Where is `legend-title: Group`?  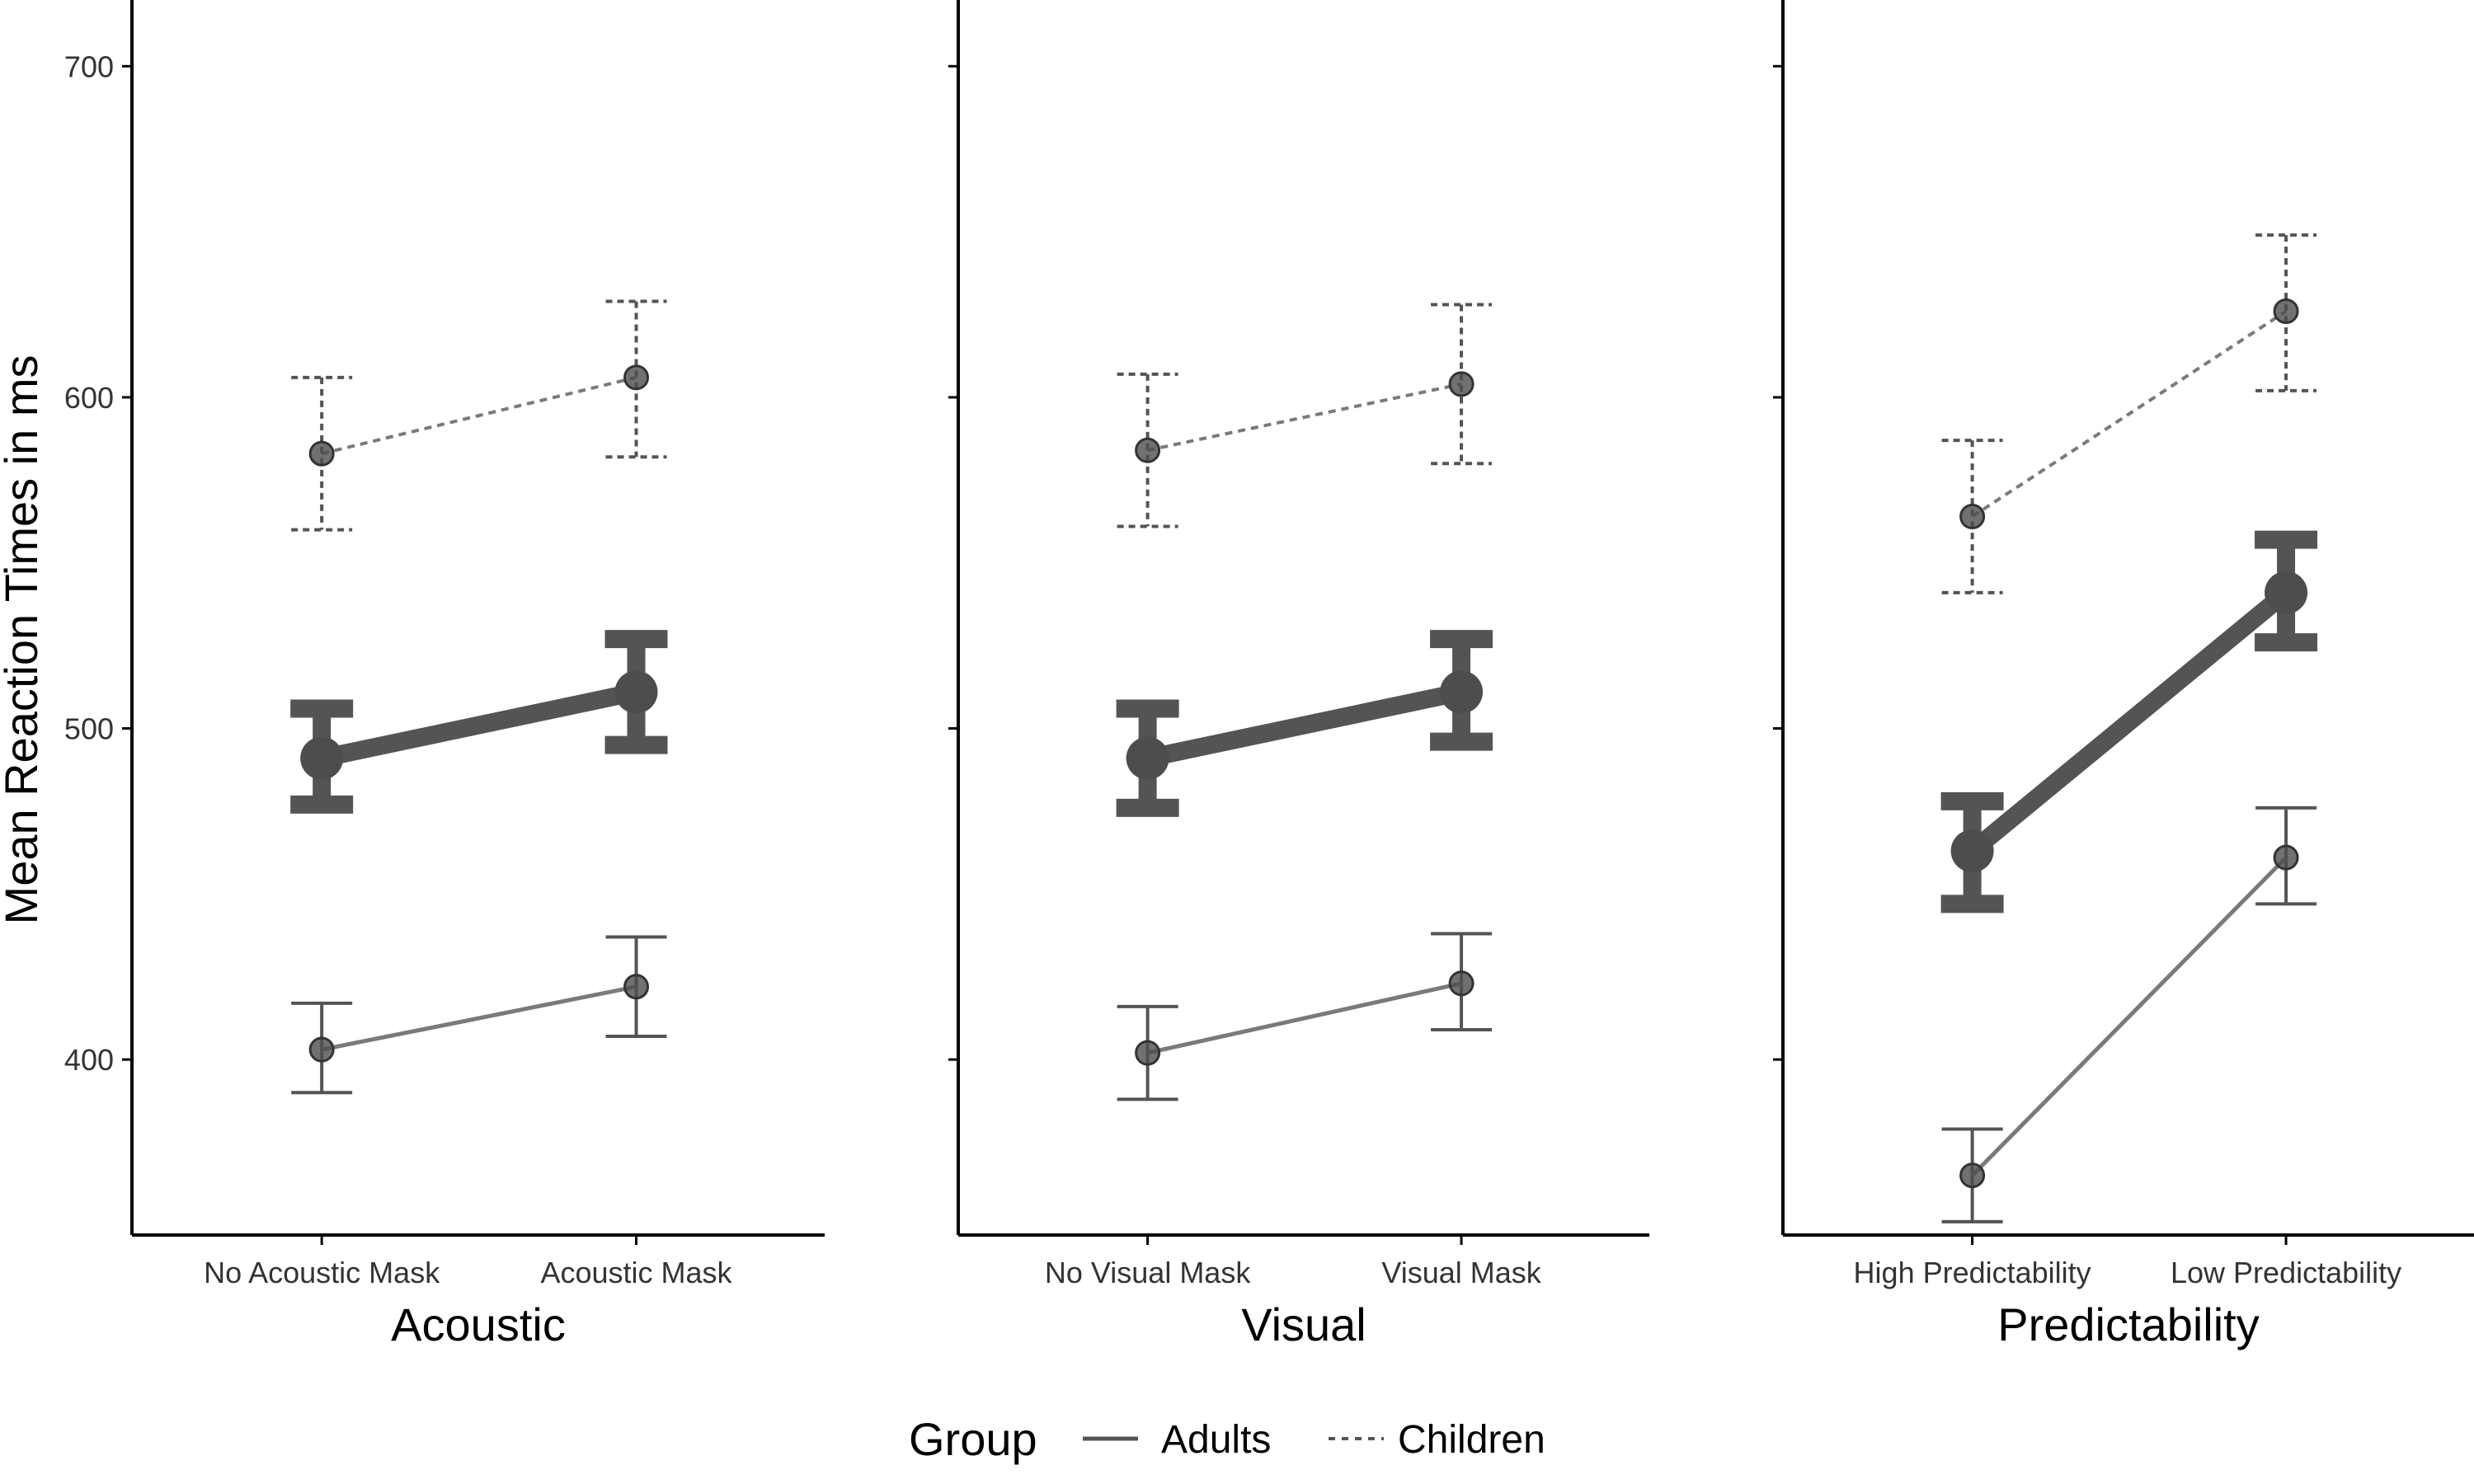
legend-title: Group is located at coordinates (973, 1439).